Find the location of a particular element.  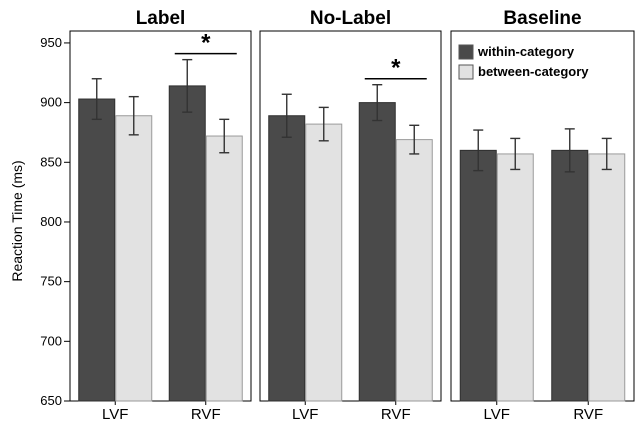

panel-title: Label is located at coordinates (161, 18).